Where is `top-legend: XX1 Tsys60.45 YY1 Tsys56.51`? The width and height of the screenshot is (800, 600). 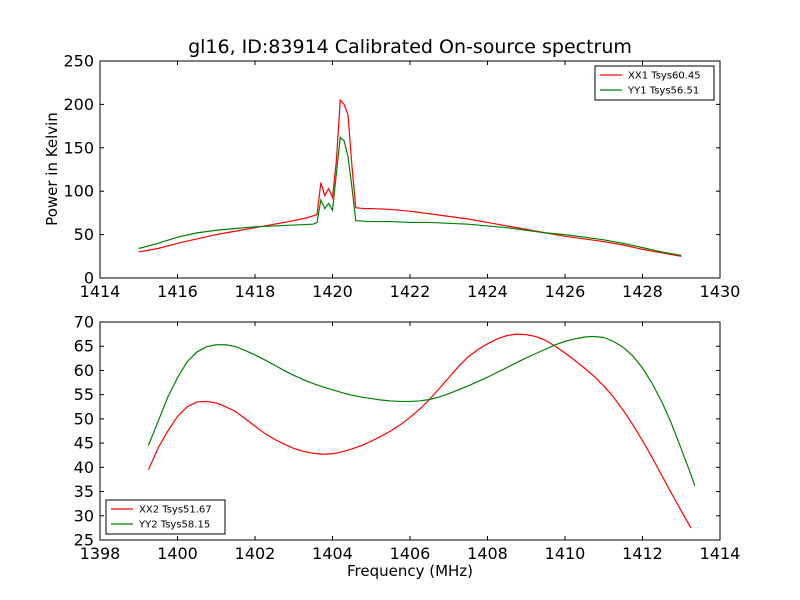
top-legend: XX1 Tsys60.45 YY1 Tsys56.51 is located at coordinates (654, 83).